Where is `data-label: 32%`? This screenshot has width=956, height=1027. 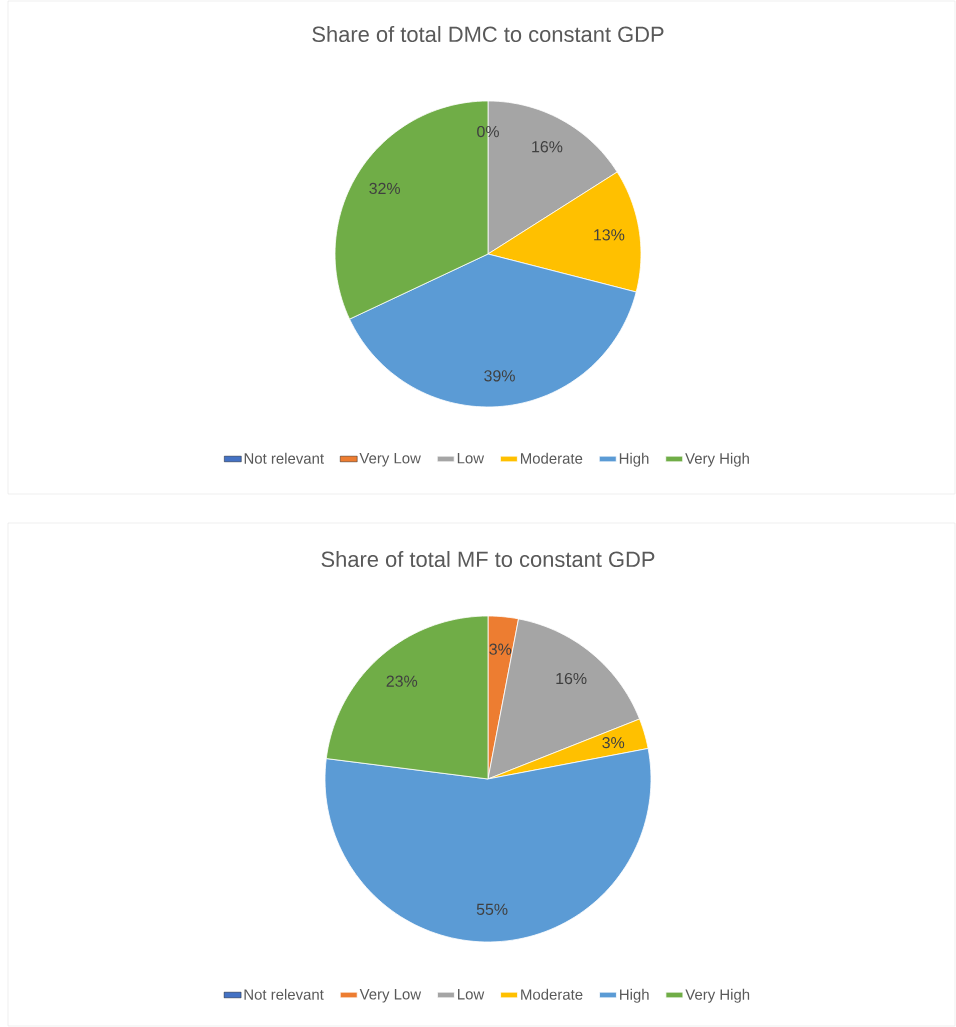 data-label: 32% is located at coordinates (385, 188).